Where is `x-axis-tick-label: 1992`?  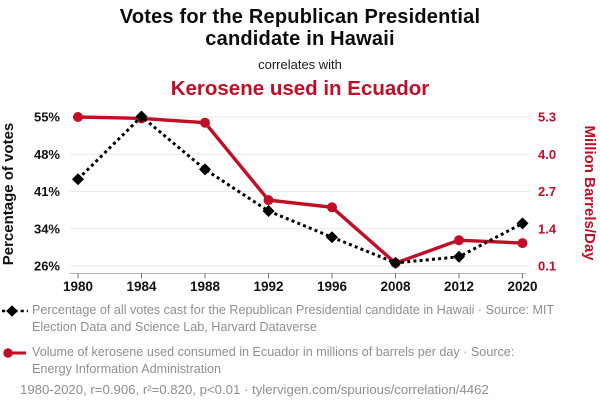 x-axis-tick-label: 1992 is located at coordinates (268, 286).